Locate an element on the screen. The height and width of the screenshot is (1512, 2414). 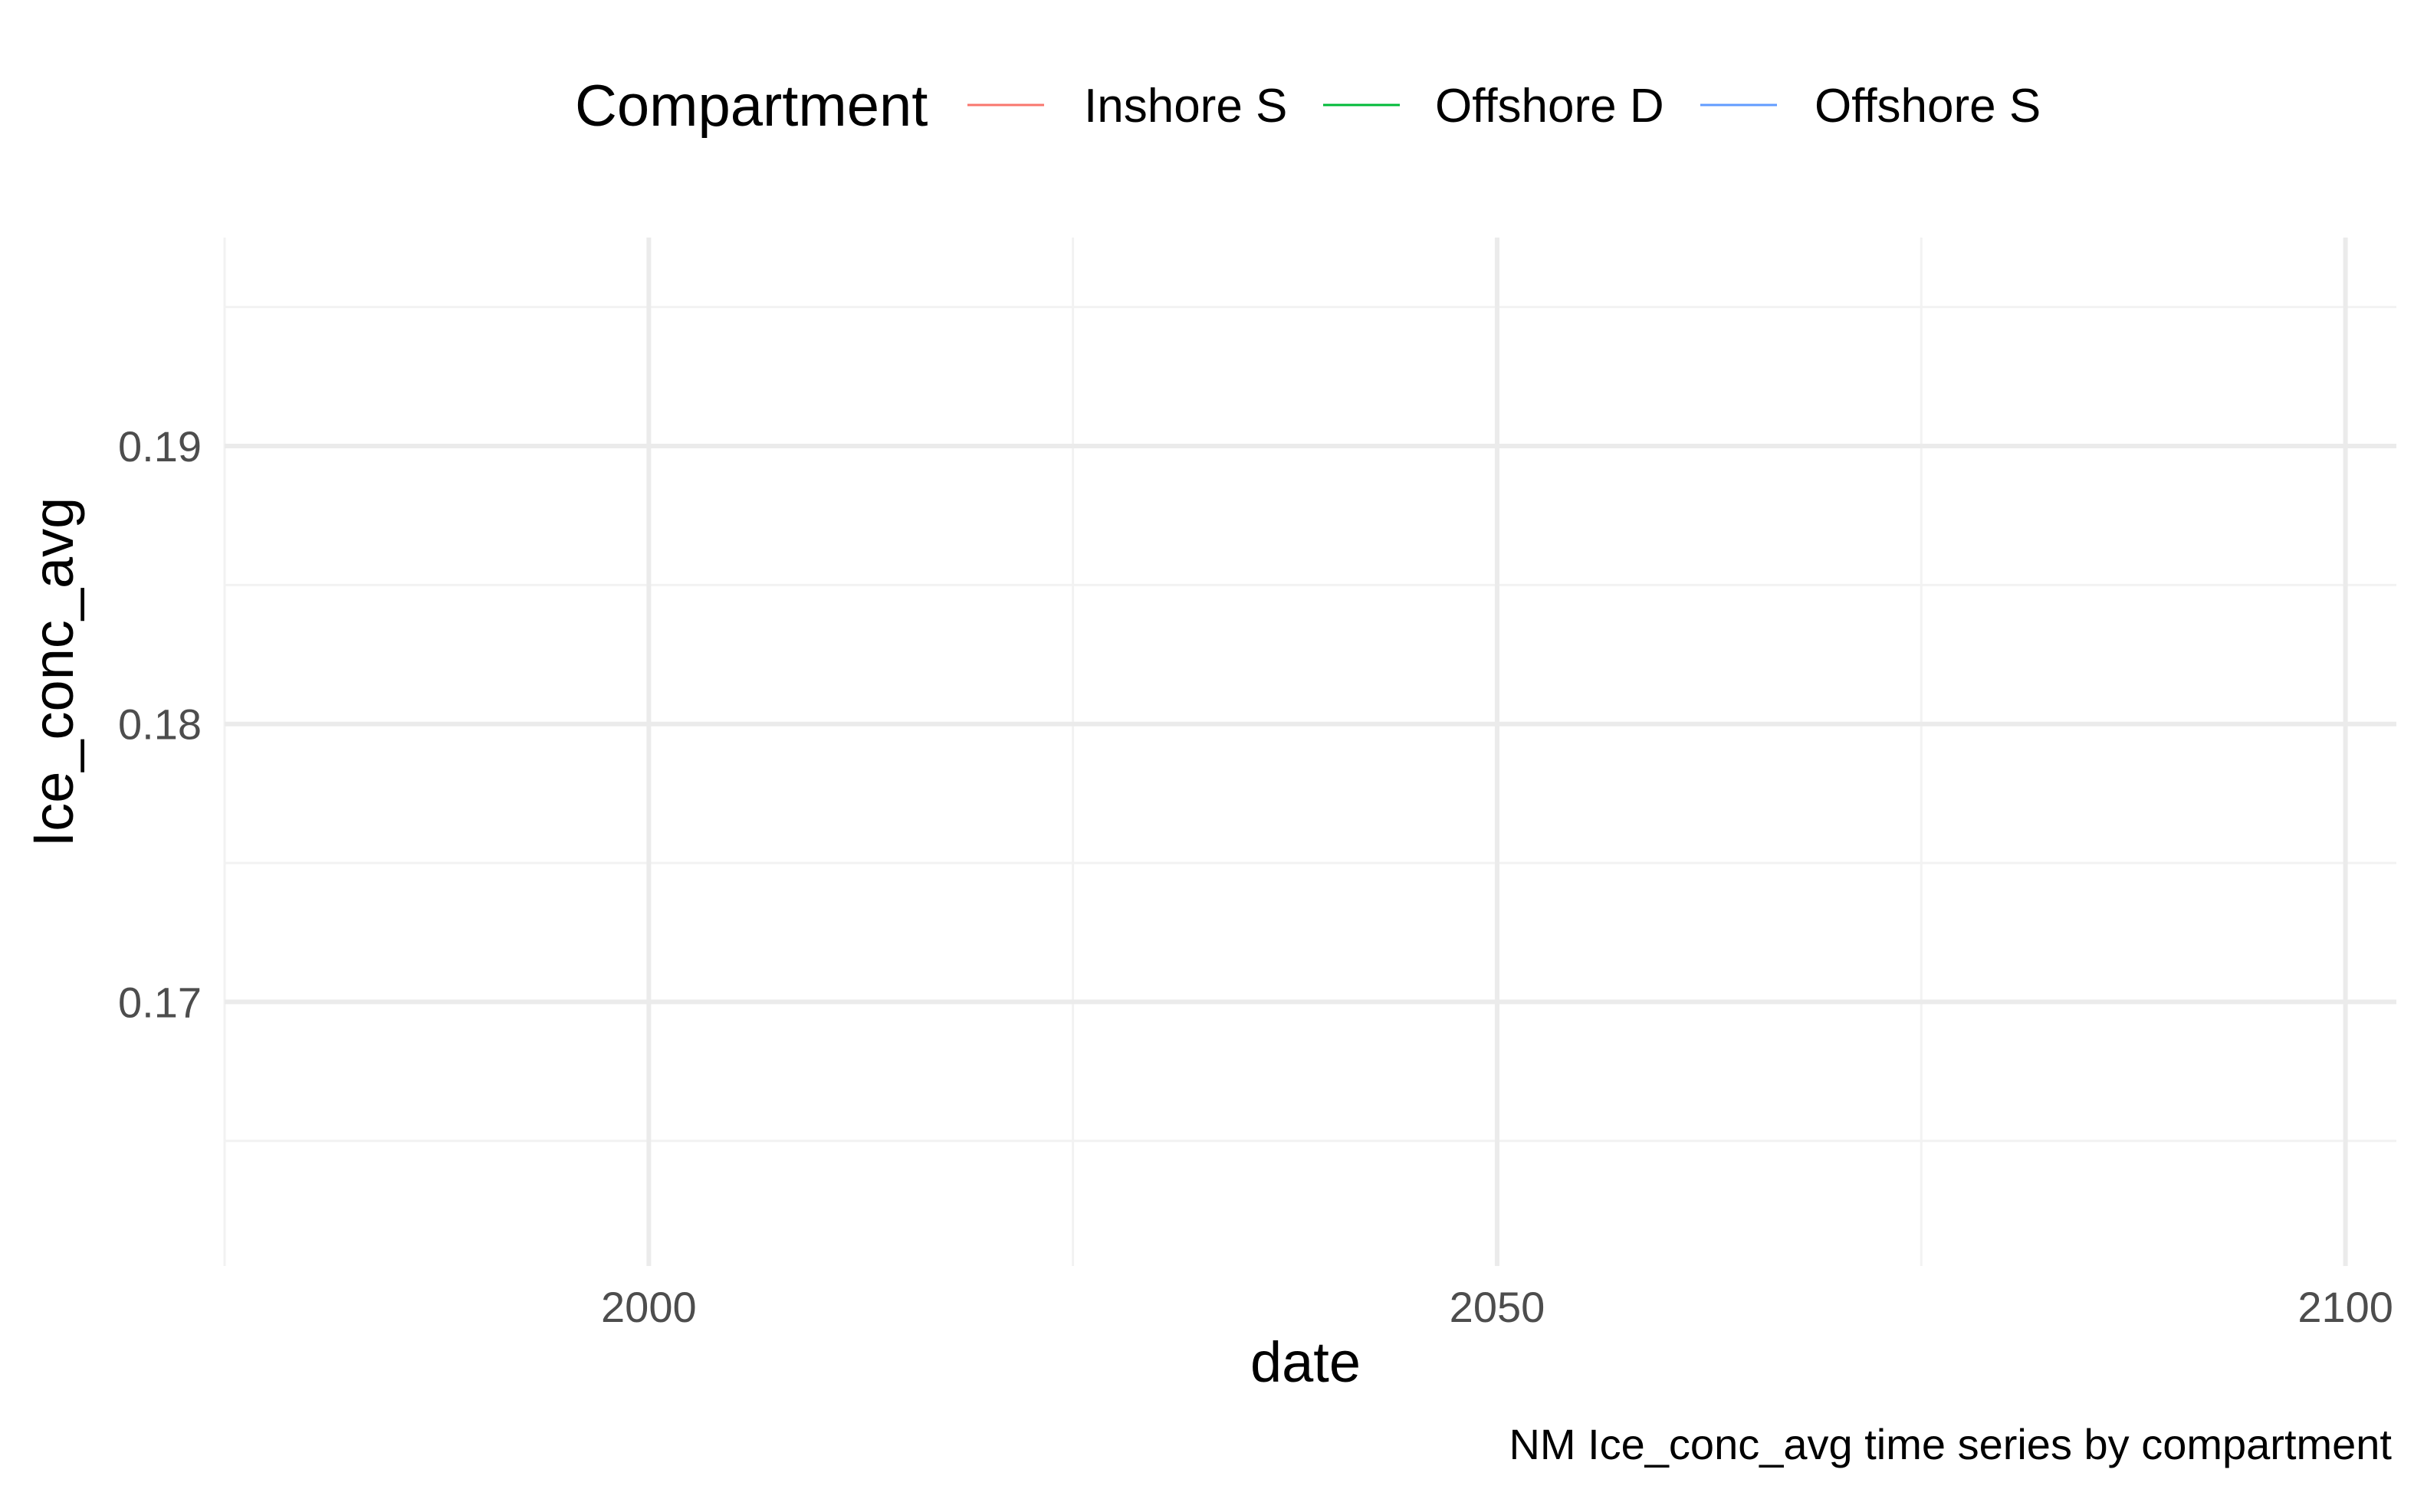
x-axis-title: date is located at coordinates (1305, 1362).